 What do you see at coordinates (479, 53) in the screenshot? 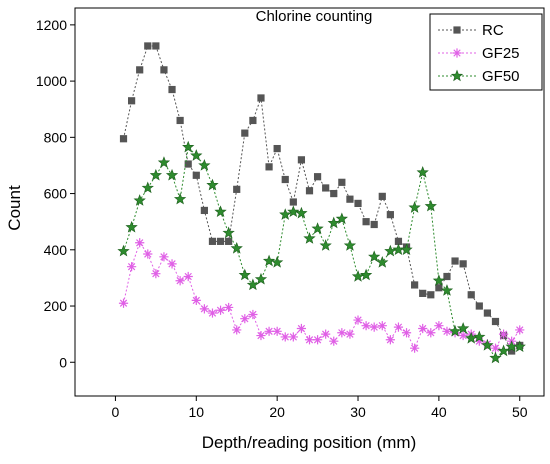
I see `legend-item-gf25: GF25` at bounding box center [479, 53].